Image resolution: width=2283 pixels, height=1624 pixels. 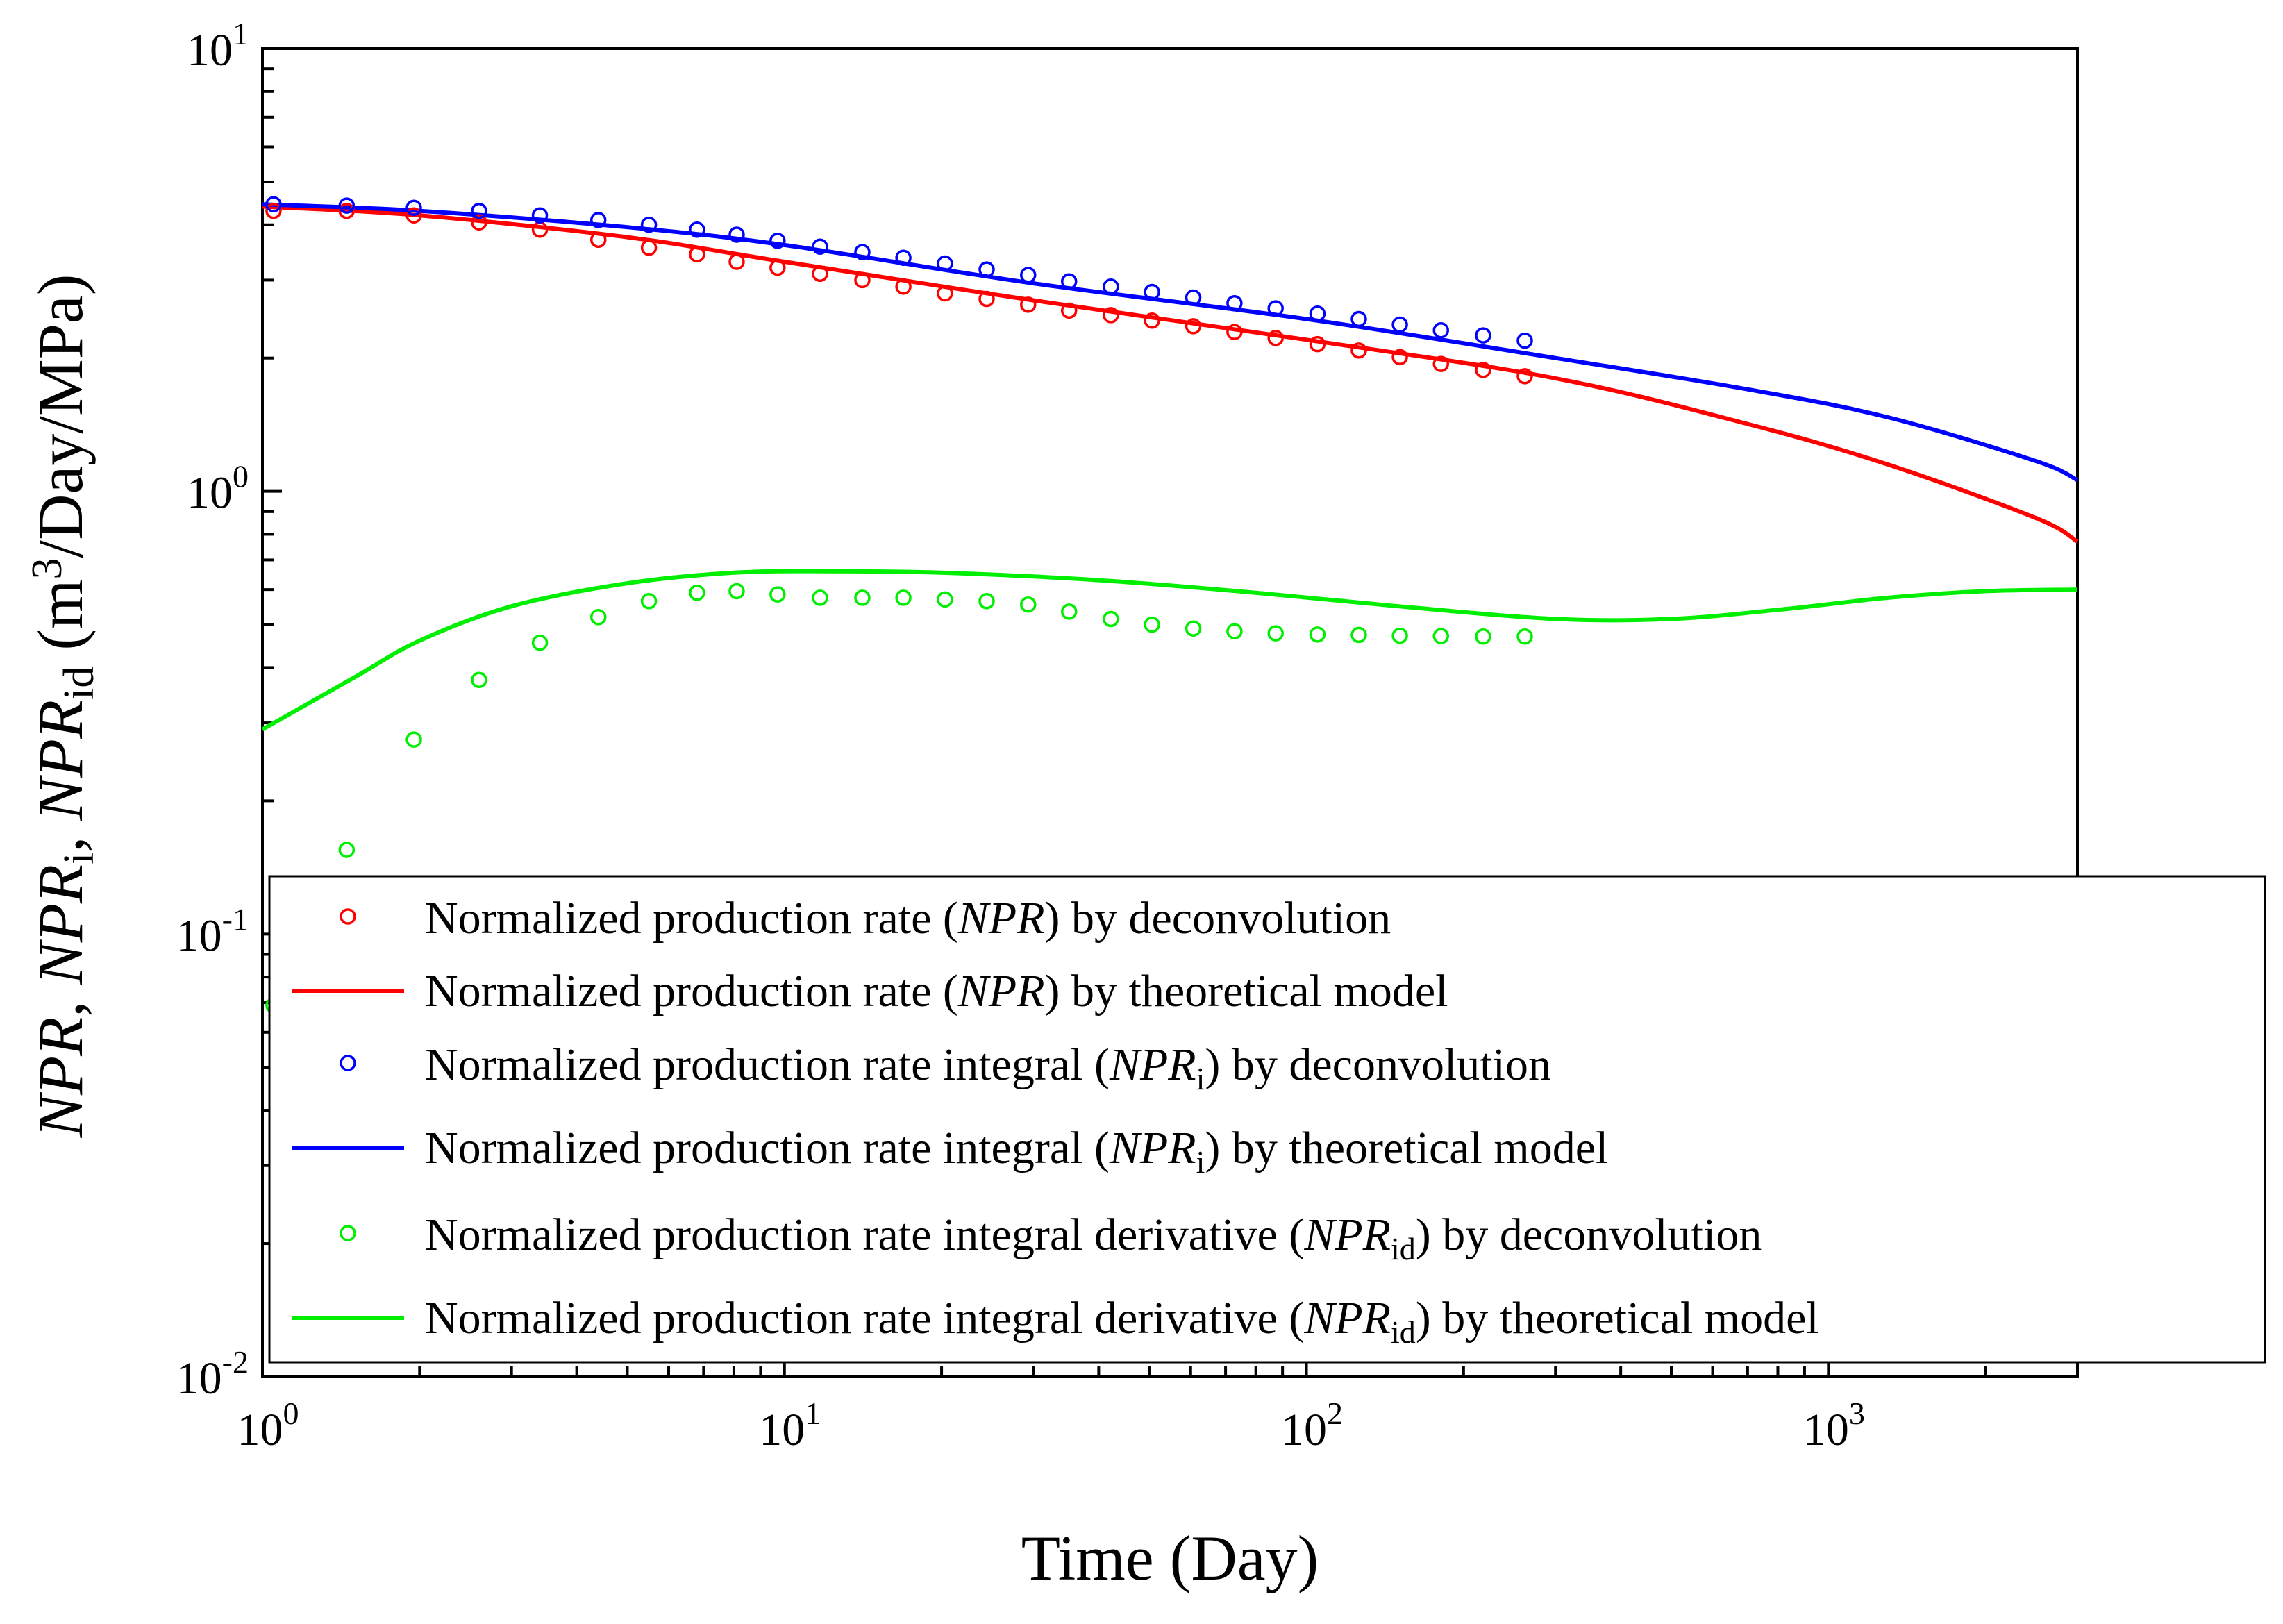 I want to click on y-tick-label-exponent: 0, so click(x=241, y=477).